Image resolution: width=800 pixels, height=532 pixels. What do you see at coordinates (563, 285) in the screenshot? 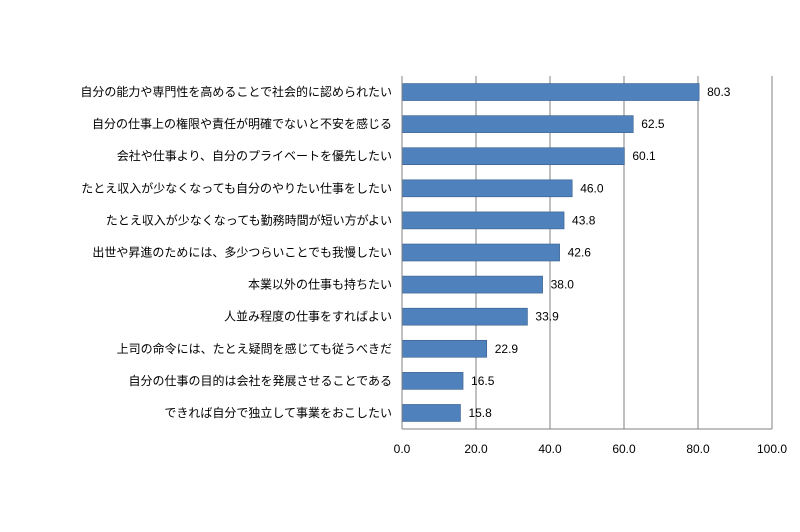
I see `bar-value-label: 38.0` at bounding box center [563, 285].